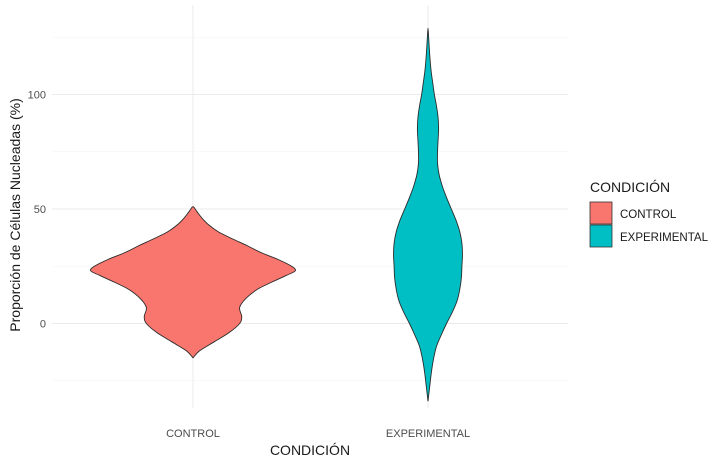  I want to click on x-tick-label: CONTROL, so click(193, 434).